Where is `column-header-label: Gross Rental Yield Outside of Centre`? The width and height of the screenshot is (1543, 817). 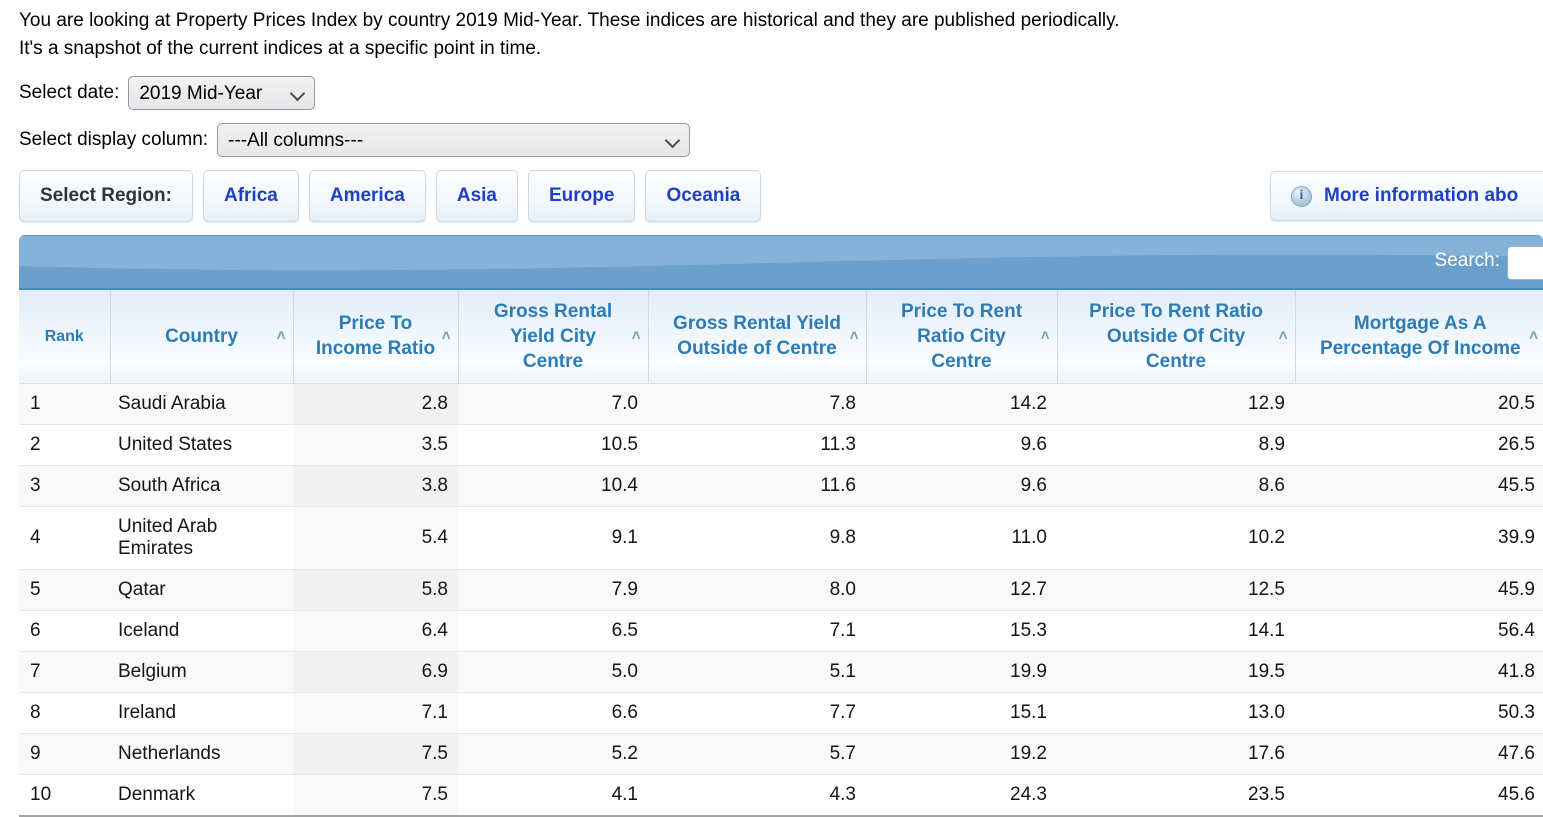 column-header-label: Gross Rental Yield Outside of Centre is located at coordinates (757, 336).